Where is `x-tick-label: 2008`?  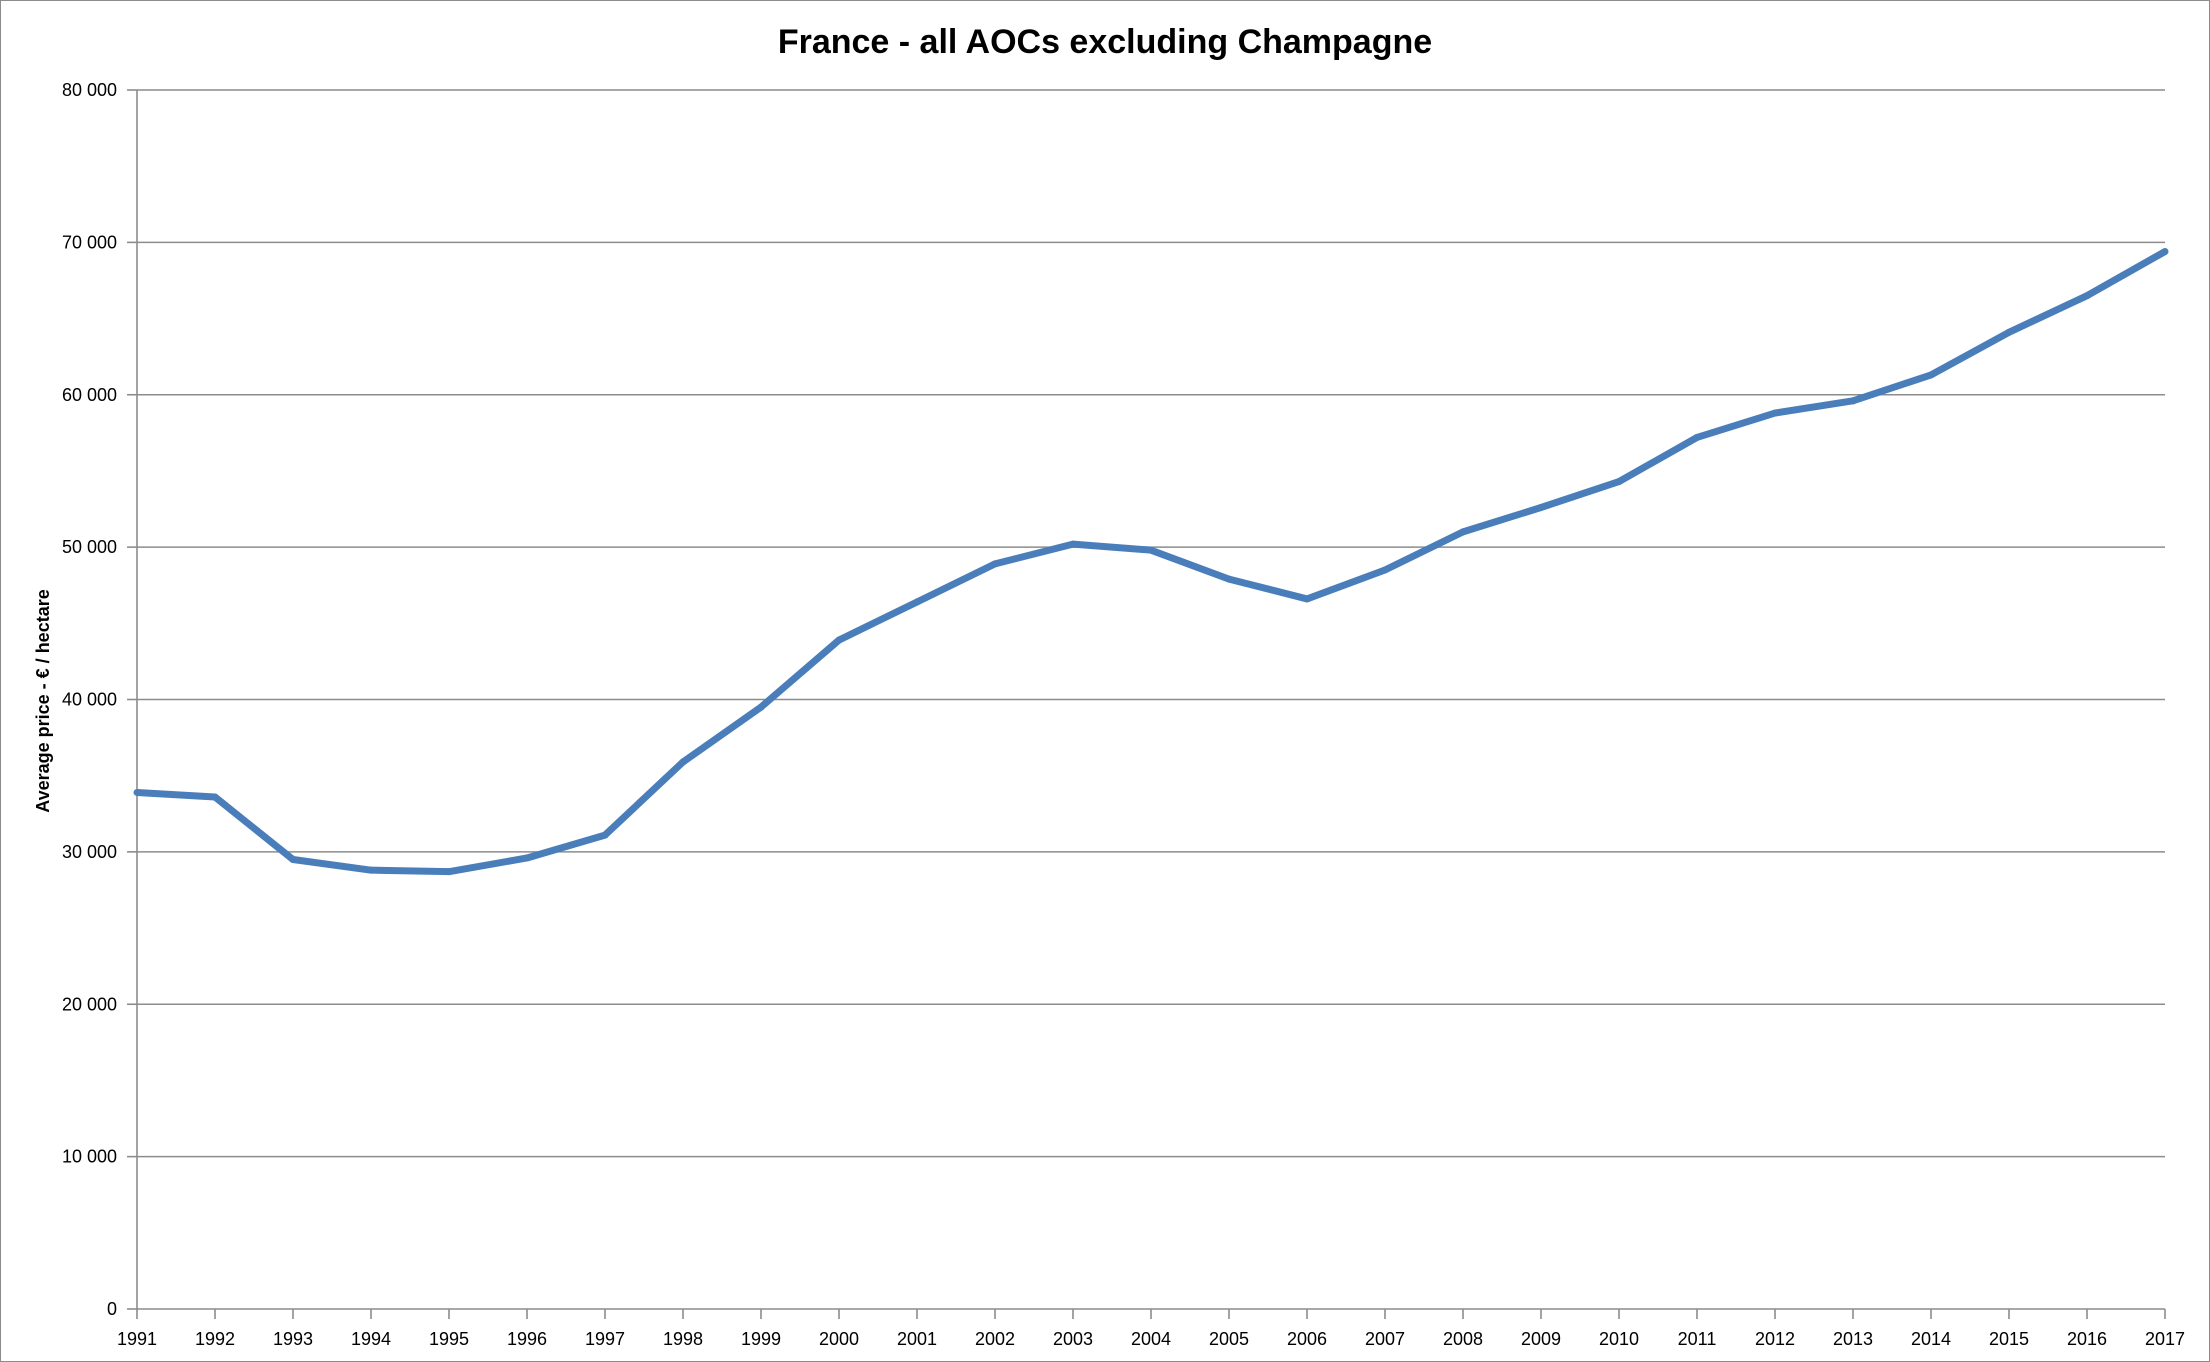
x-tick-label: 2008 is located at coordinates (1463, 1339).